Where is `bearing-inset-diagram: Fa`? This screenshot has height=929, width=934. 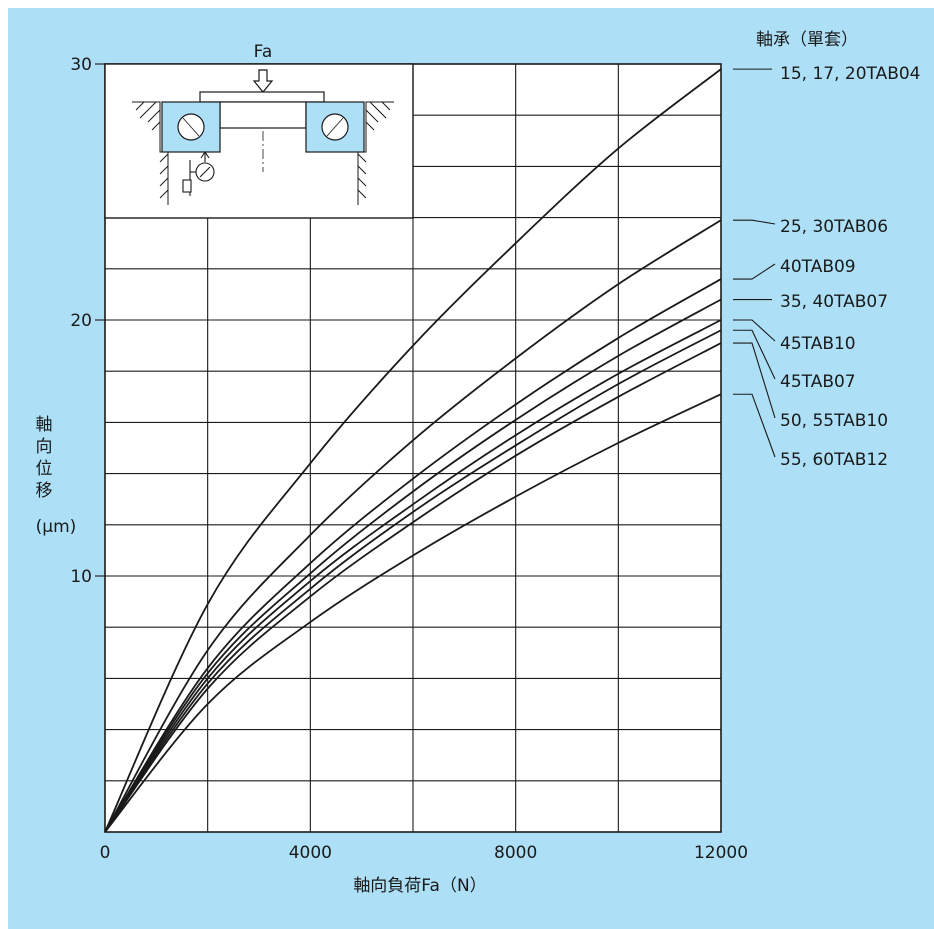 bearing-inset-diagram: Fa is located at coordinates (259, 130).